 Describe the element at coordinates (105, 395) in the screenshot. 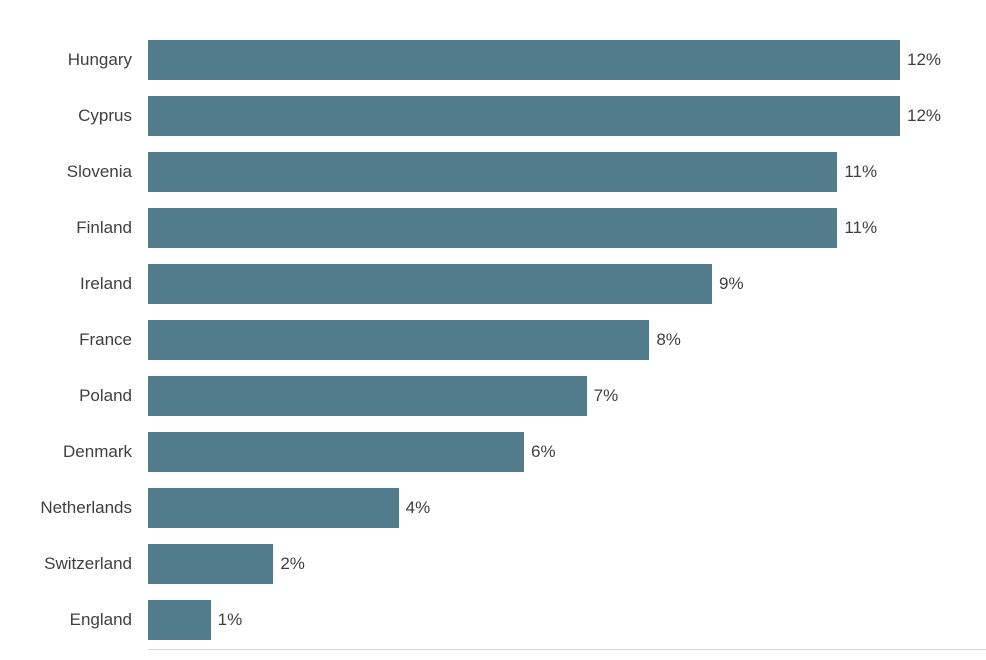

I see `category-label: Poland` at that location.